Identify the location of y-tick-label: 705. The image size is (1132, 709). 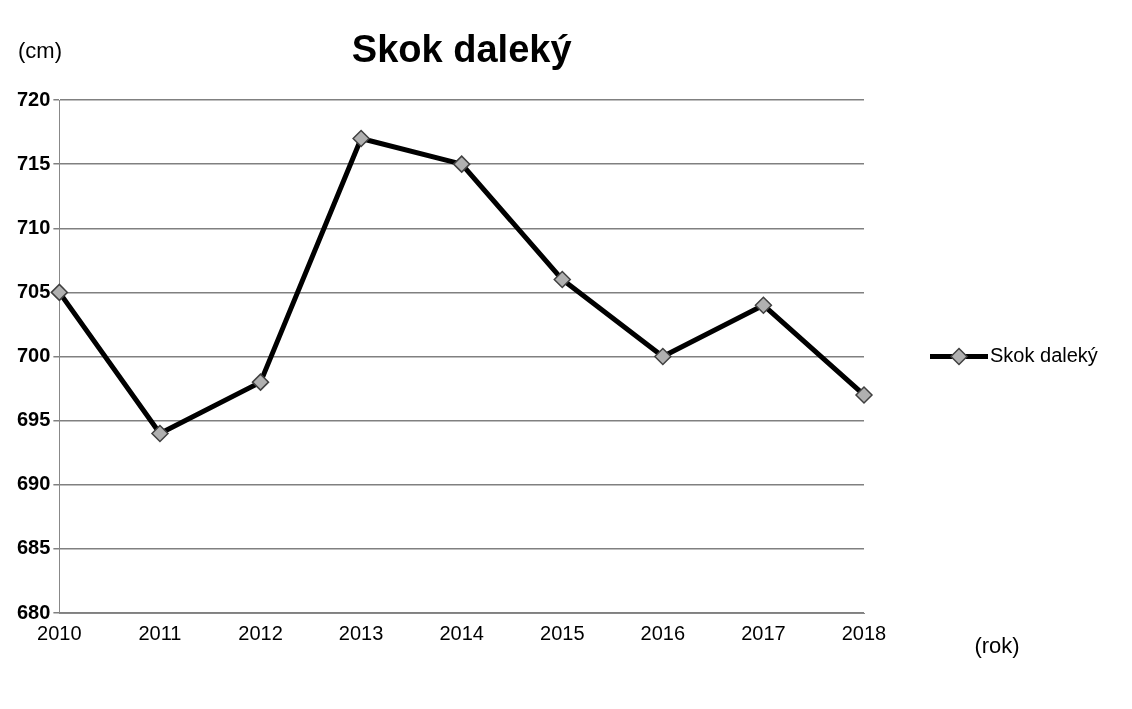
(33, 290).